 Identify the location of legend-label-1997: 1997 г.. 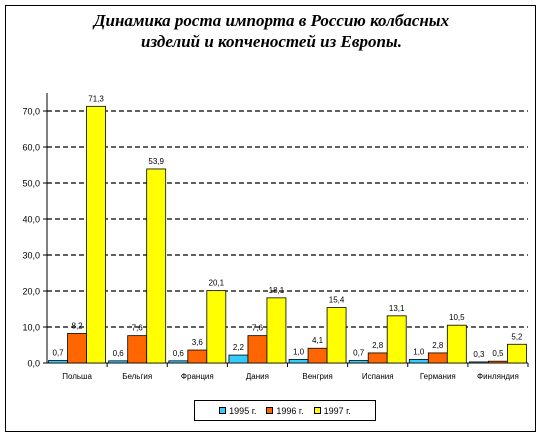
(337, 410).